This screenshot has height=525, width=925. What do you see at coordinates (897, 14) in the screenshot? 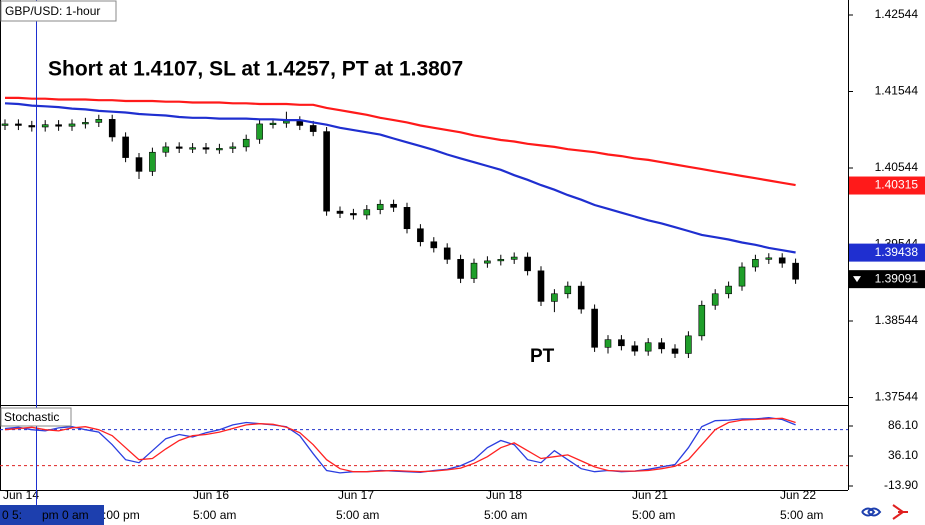
I see `y-tick-label: 1.42544` at bounding box center [897, 14].